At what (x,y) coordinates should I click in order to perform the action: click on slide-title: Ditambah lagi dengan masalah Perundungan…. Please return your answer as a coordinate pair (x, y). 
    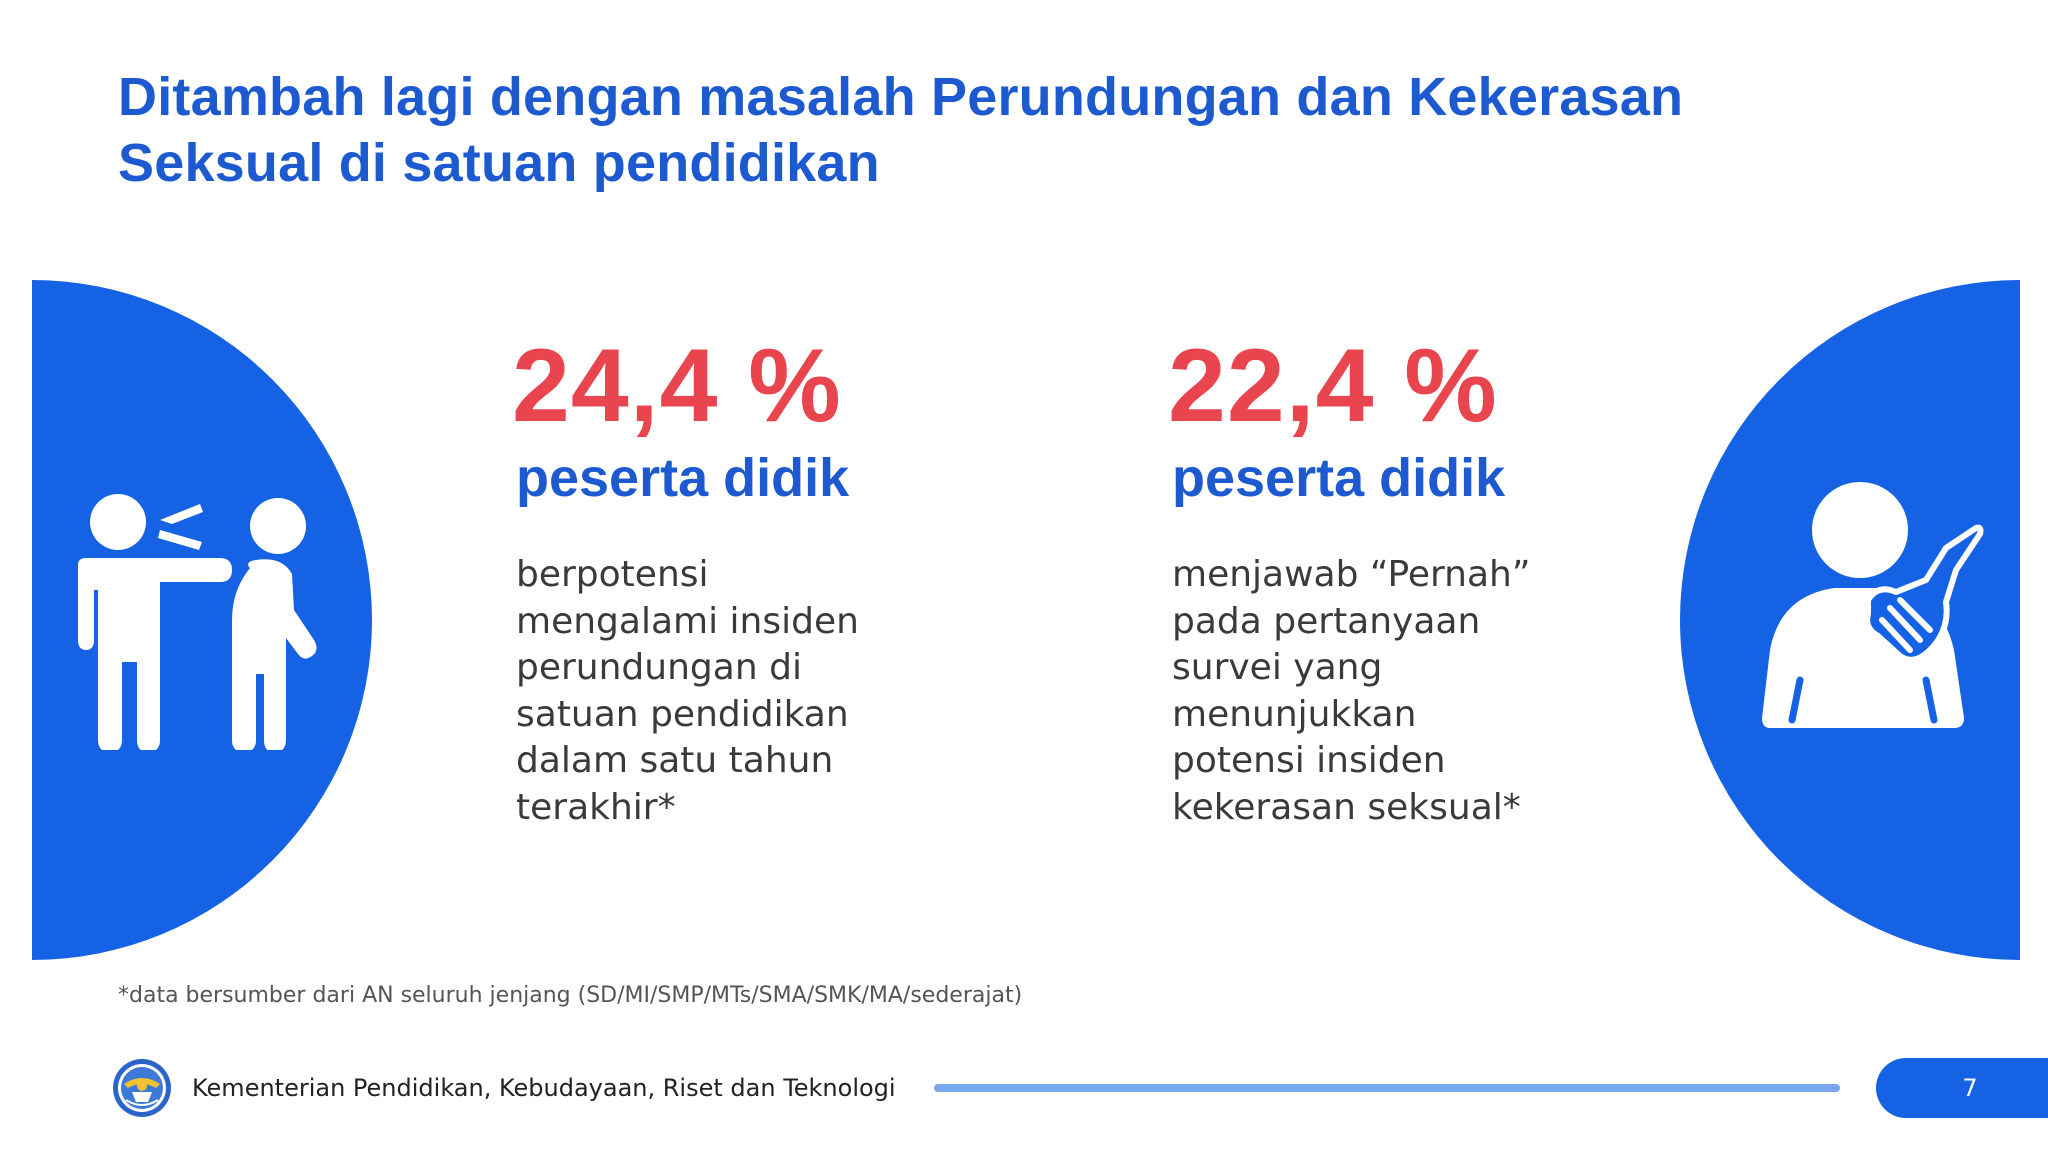
    Looking at the image, I should click on (968, 130).